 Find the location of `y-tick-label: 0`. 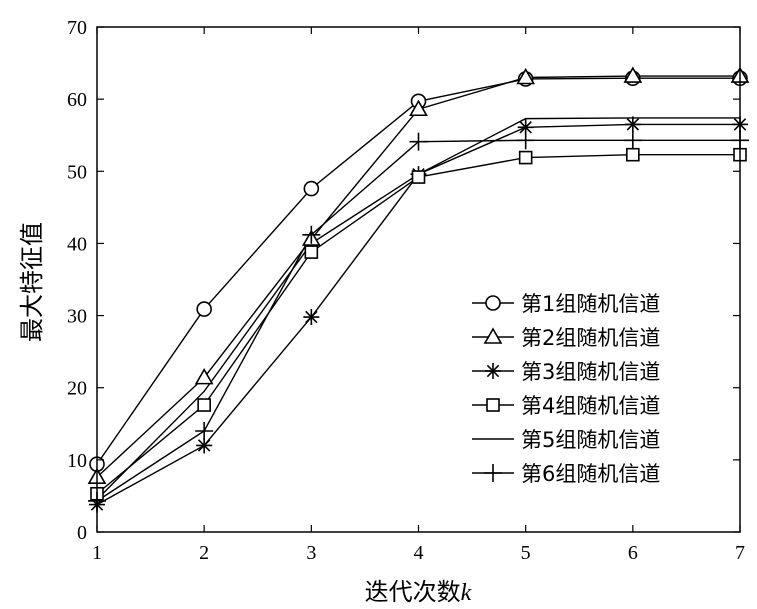

y-tick-label: 0 is located at coordinates (82, 533).